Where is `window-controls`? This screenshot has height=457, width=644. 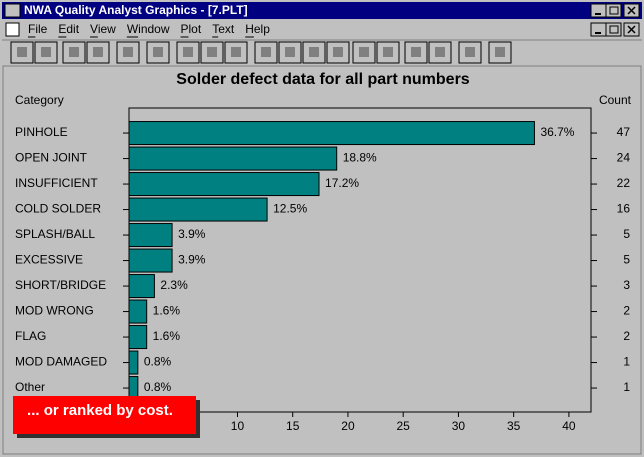
window-controls is located at coordinates (615, 10).